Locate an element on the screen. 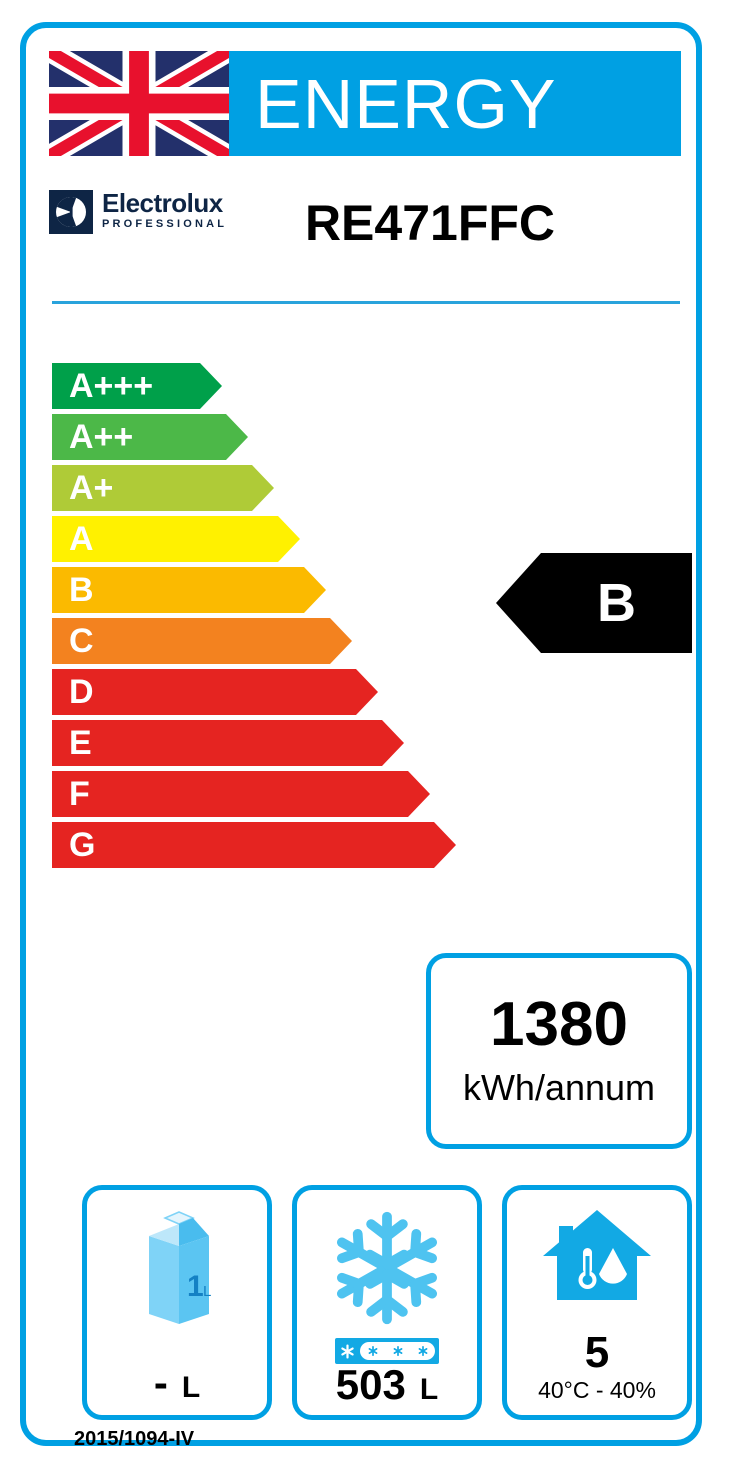 The width and height of the screenshot is (730, 1480). info-boxes: 1 L - L is located at coordinates (387, 1302).